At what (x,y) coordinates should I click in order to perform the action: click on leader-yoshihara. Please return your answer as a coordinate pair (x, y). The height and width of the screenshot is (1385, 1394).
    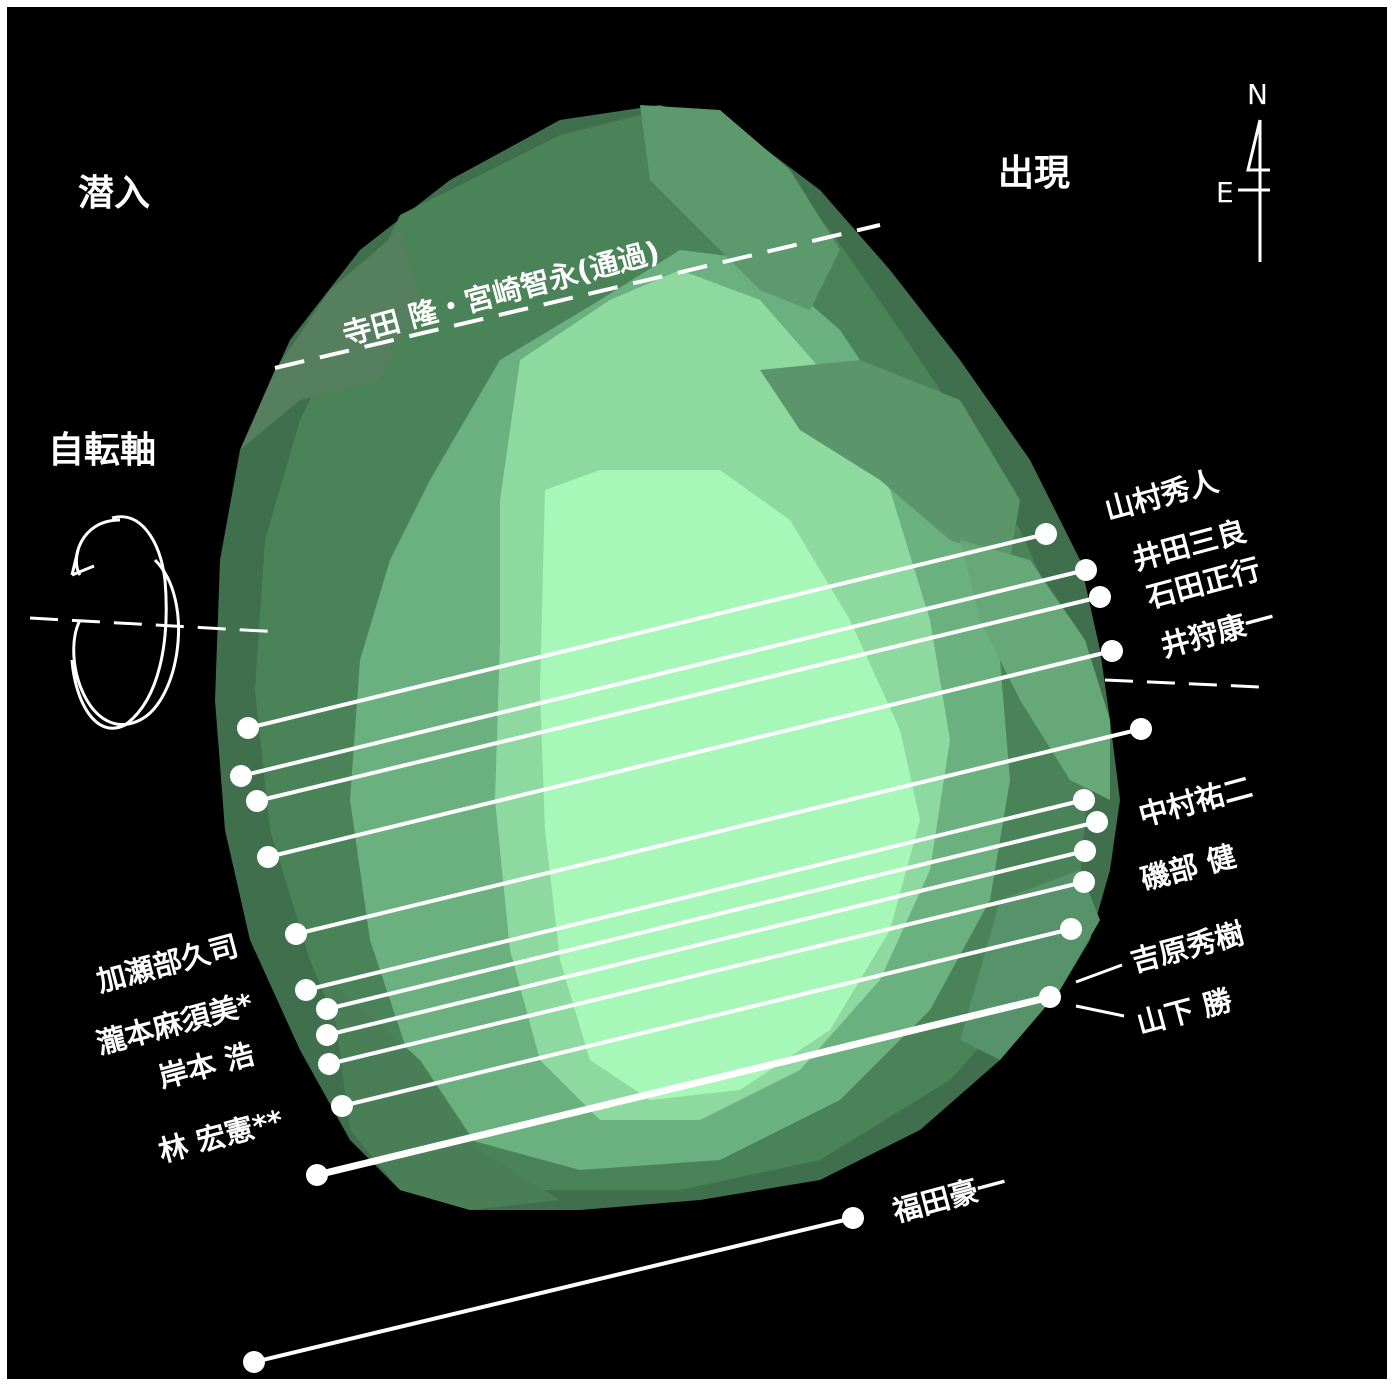
    Looking at the image, I should click on (1099, 973).